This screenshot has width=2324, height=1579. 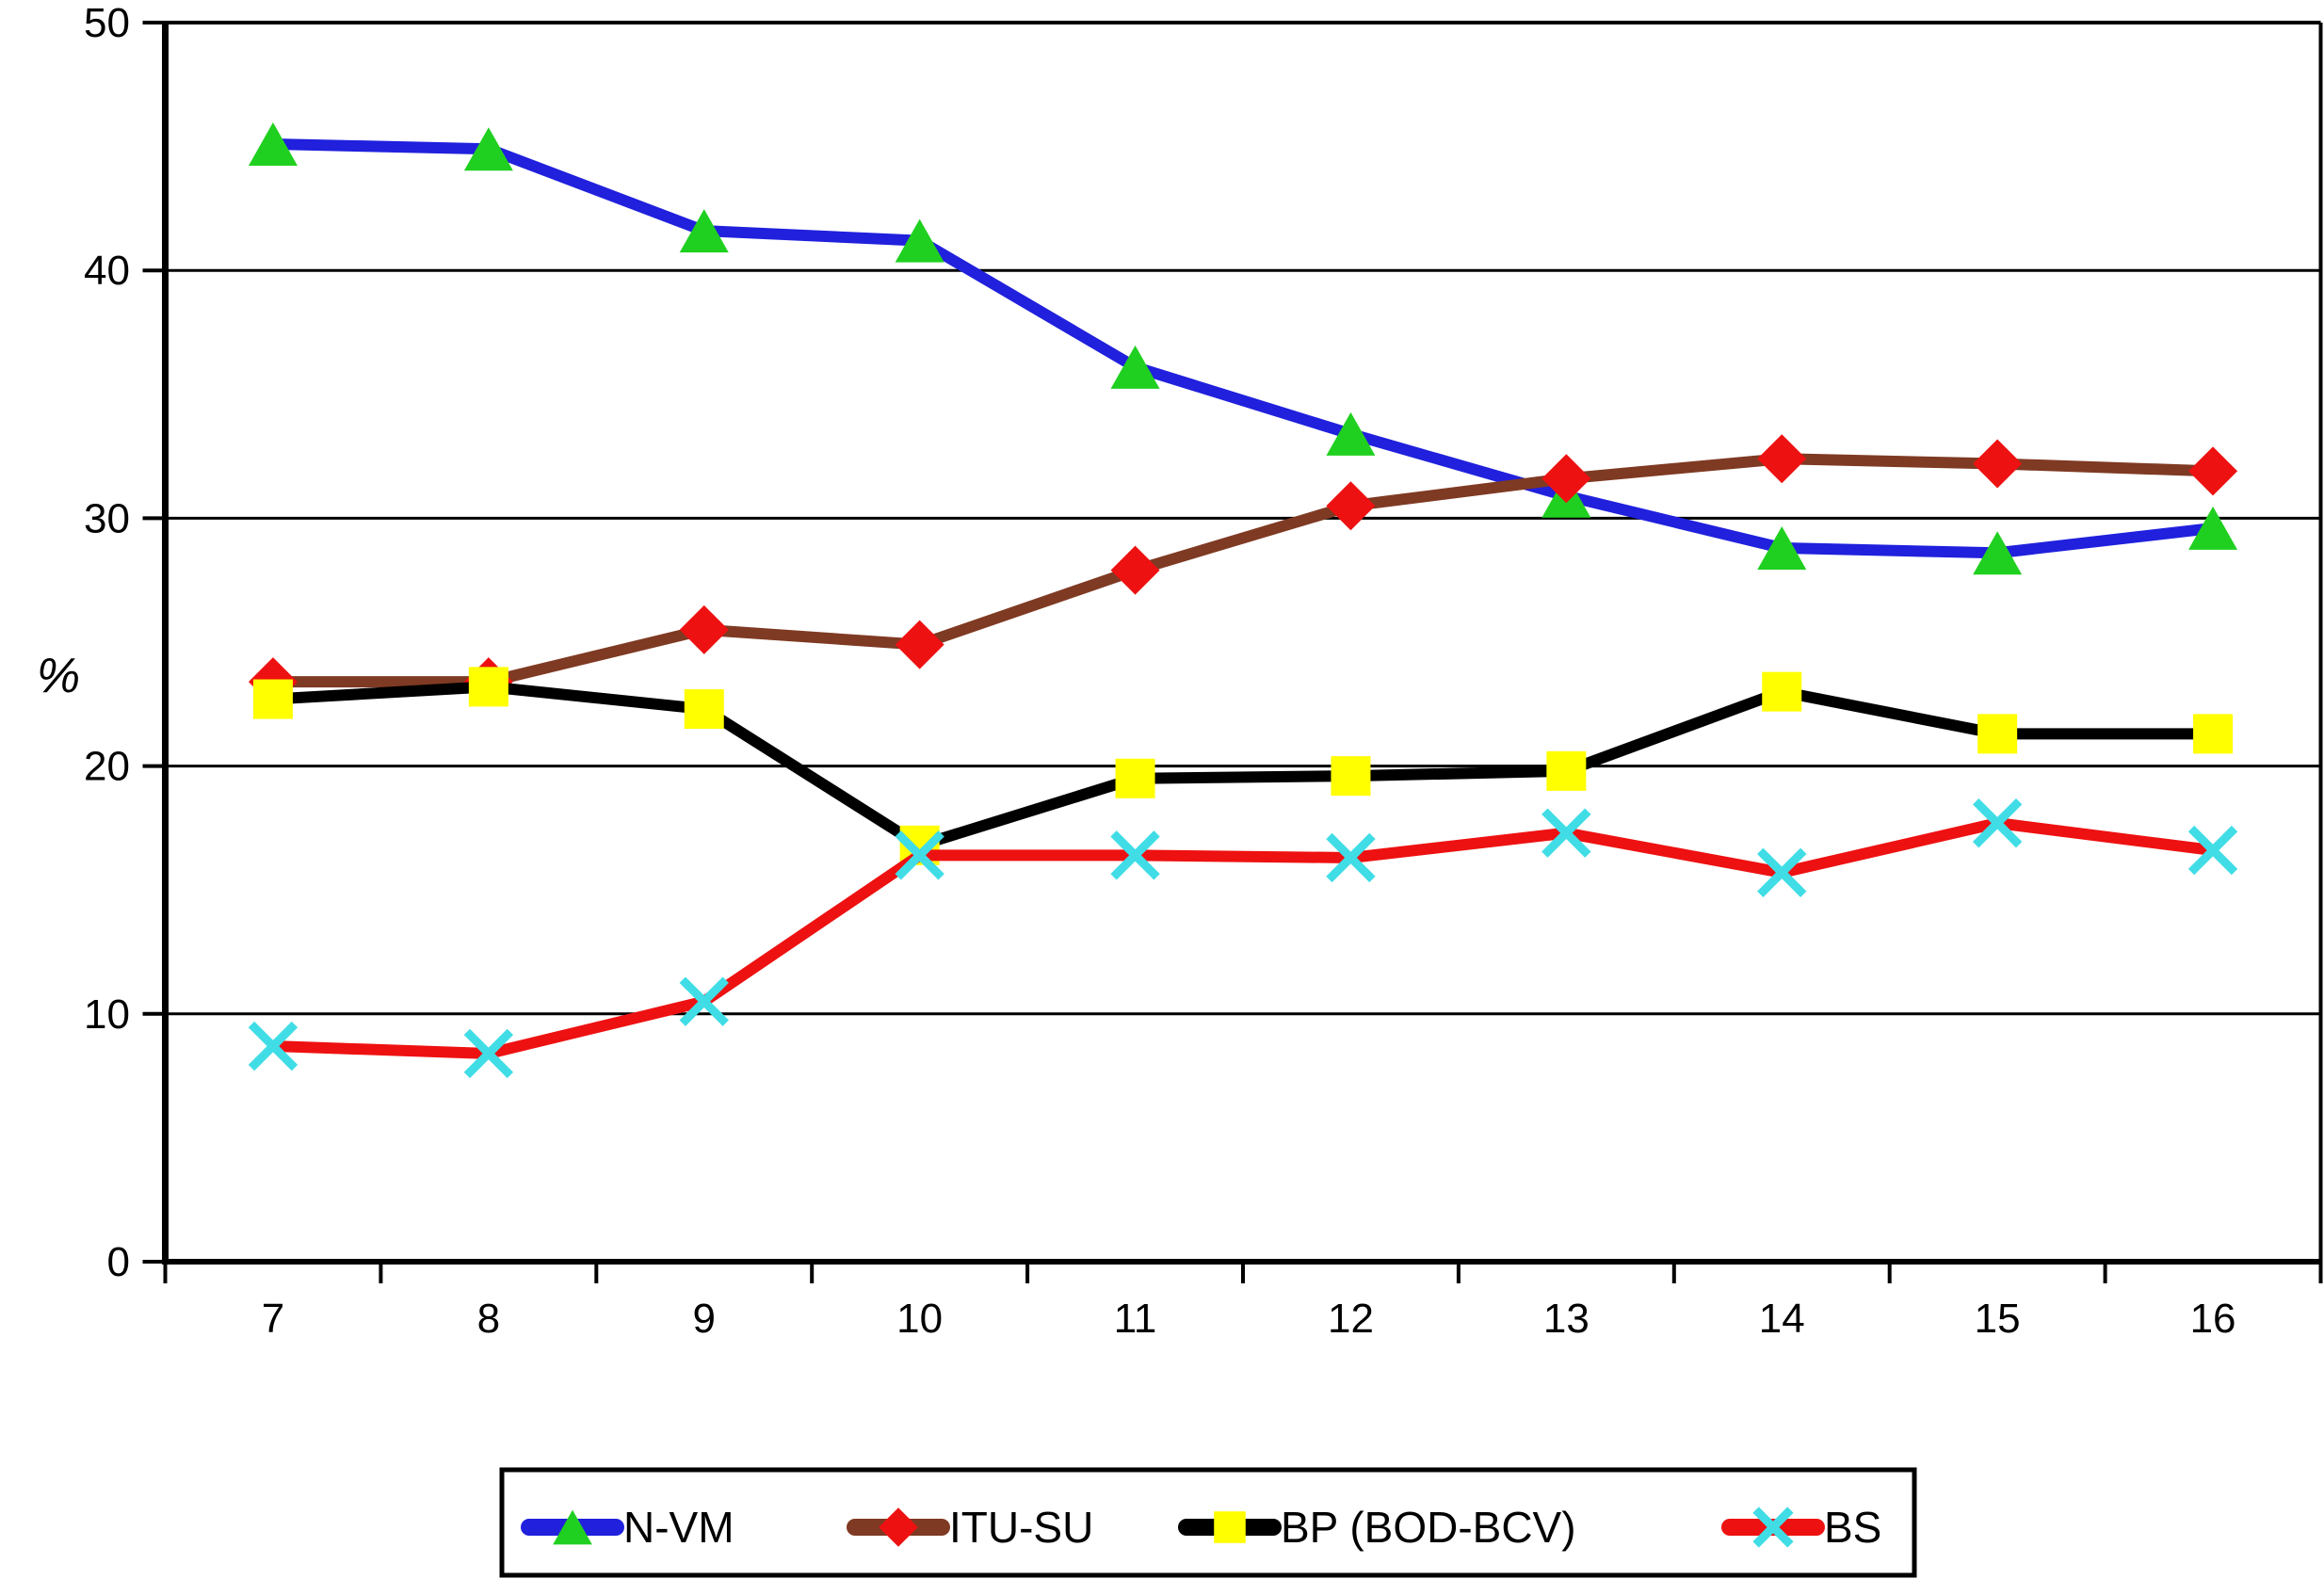 I want to click on x-tick-label-7: 7, so click(x=273, y=1319).